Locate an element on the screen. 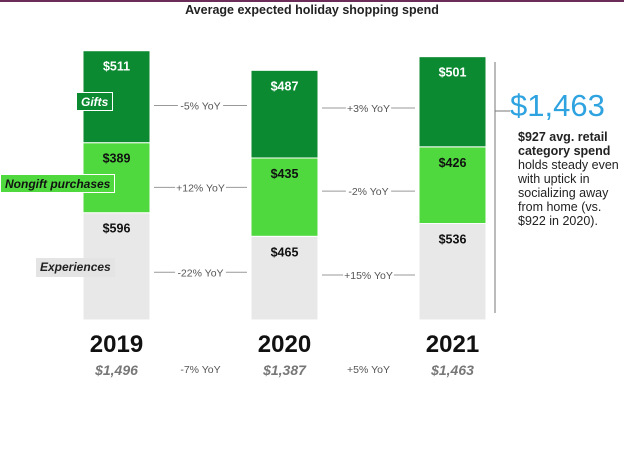 The height and width of the screenshot is (461, 624). year-label-2020: 2020 is located at coordinates (284, 344).